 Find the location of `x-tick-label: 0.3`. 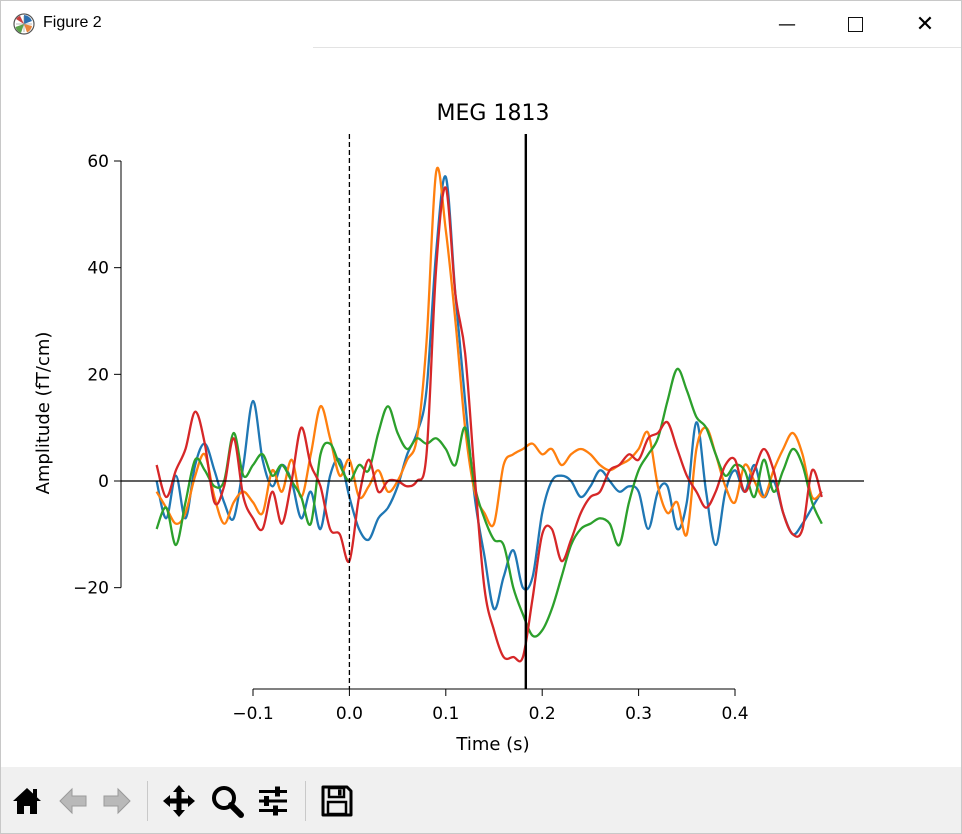

x-tick-label: 0.3 is located at coordinates (638, 714).